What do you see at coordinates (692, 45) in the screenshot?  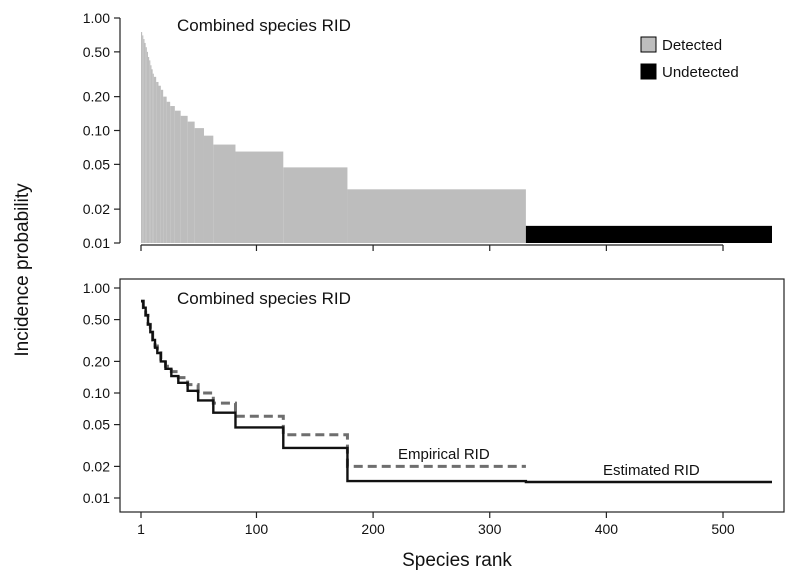 I see `legend-label-detected: Detected` at bounding box center [692, 45].